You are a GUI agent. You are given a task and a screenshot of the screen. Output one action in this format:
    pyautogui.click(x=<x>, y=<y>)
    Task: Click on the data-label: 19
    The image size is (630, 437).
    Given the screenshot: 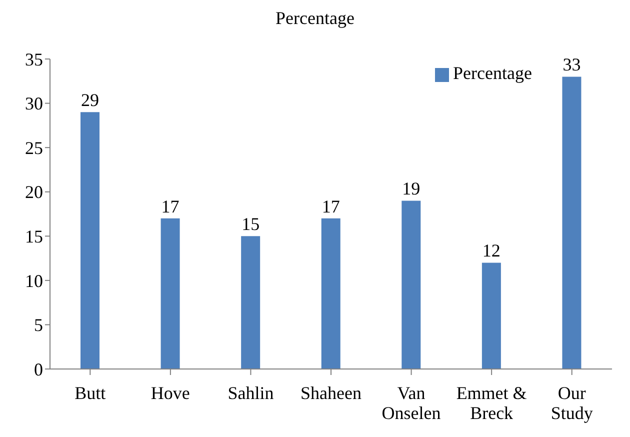 What is the action you would take?
    pyautogui.click(x=411, y=188)
    